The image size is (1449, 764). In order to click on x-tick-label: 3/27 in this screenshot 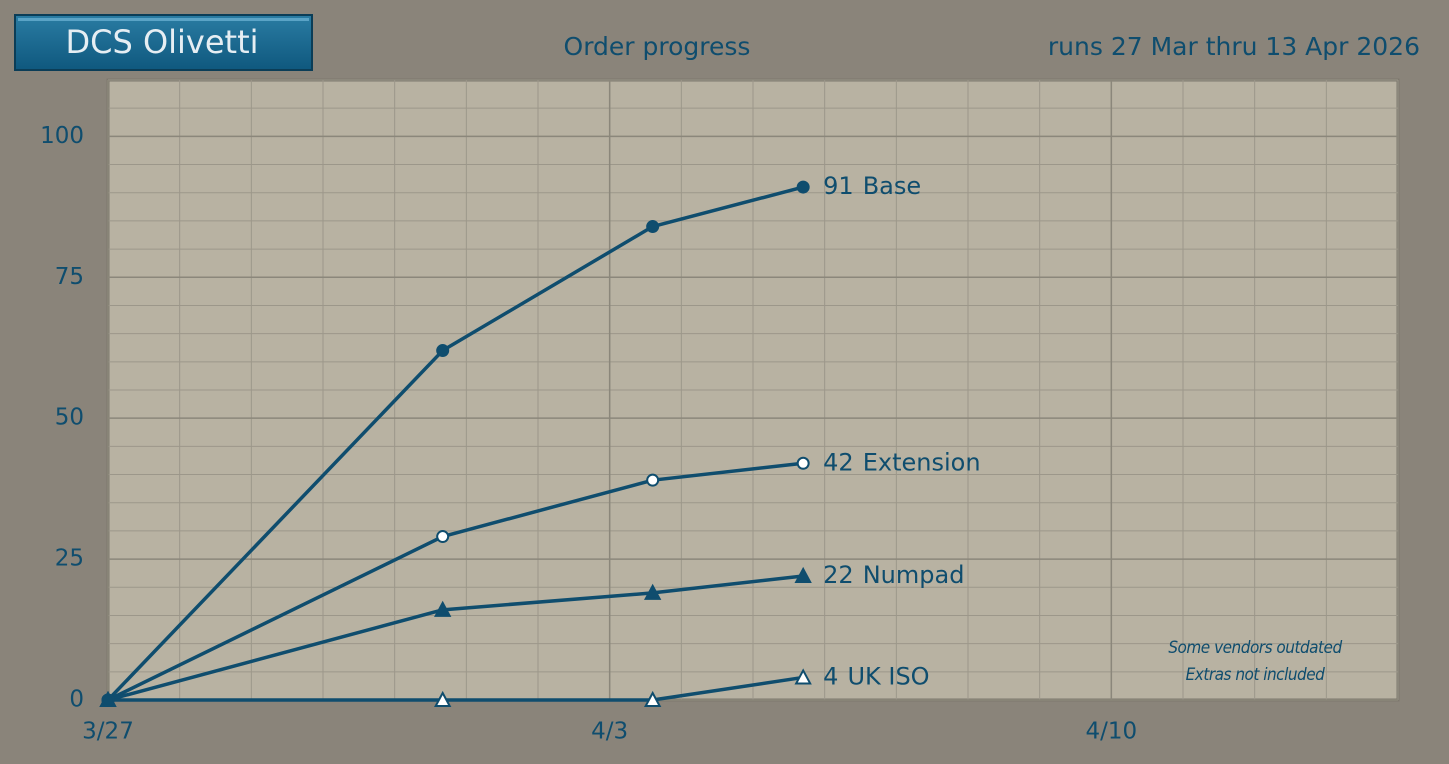, I will do `click(108, 732)`.